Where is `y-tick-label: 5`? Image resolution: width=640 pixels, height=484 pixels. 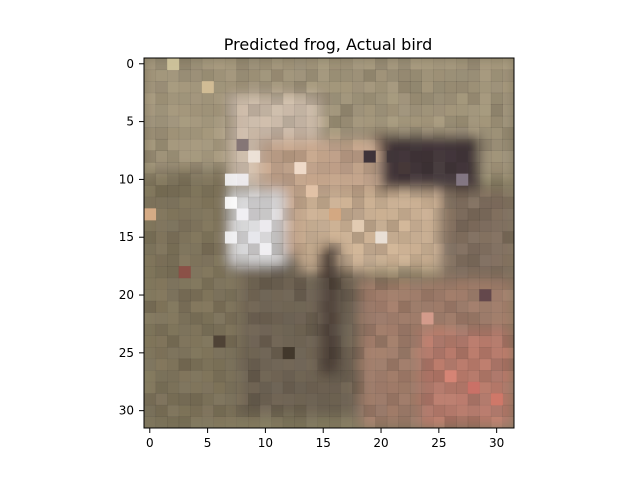 y-tick-label: 5 is located at coordinates (130, 122).